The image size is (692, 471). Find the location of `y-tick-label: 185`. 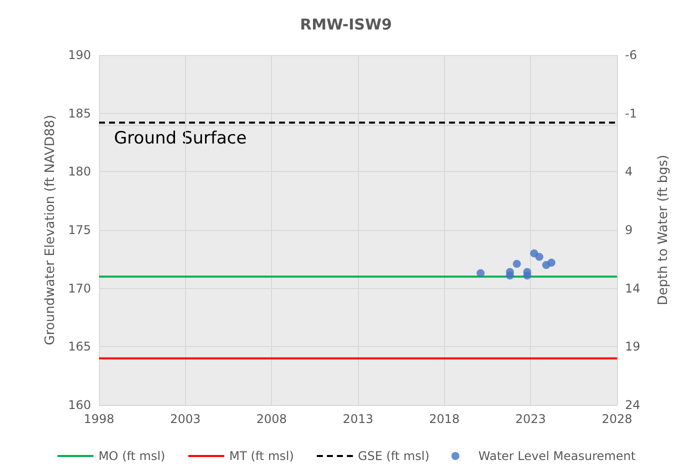

y-tick-label: 185 is located at coordinates (79, 113).